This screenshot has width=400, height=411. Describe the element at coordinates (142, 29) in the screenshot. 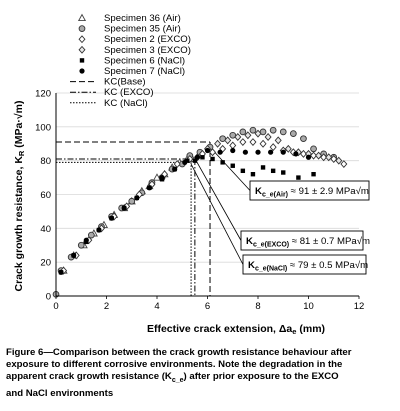

I see `legend-label: Specimen 35 (Air)` at that location.